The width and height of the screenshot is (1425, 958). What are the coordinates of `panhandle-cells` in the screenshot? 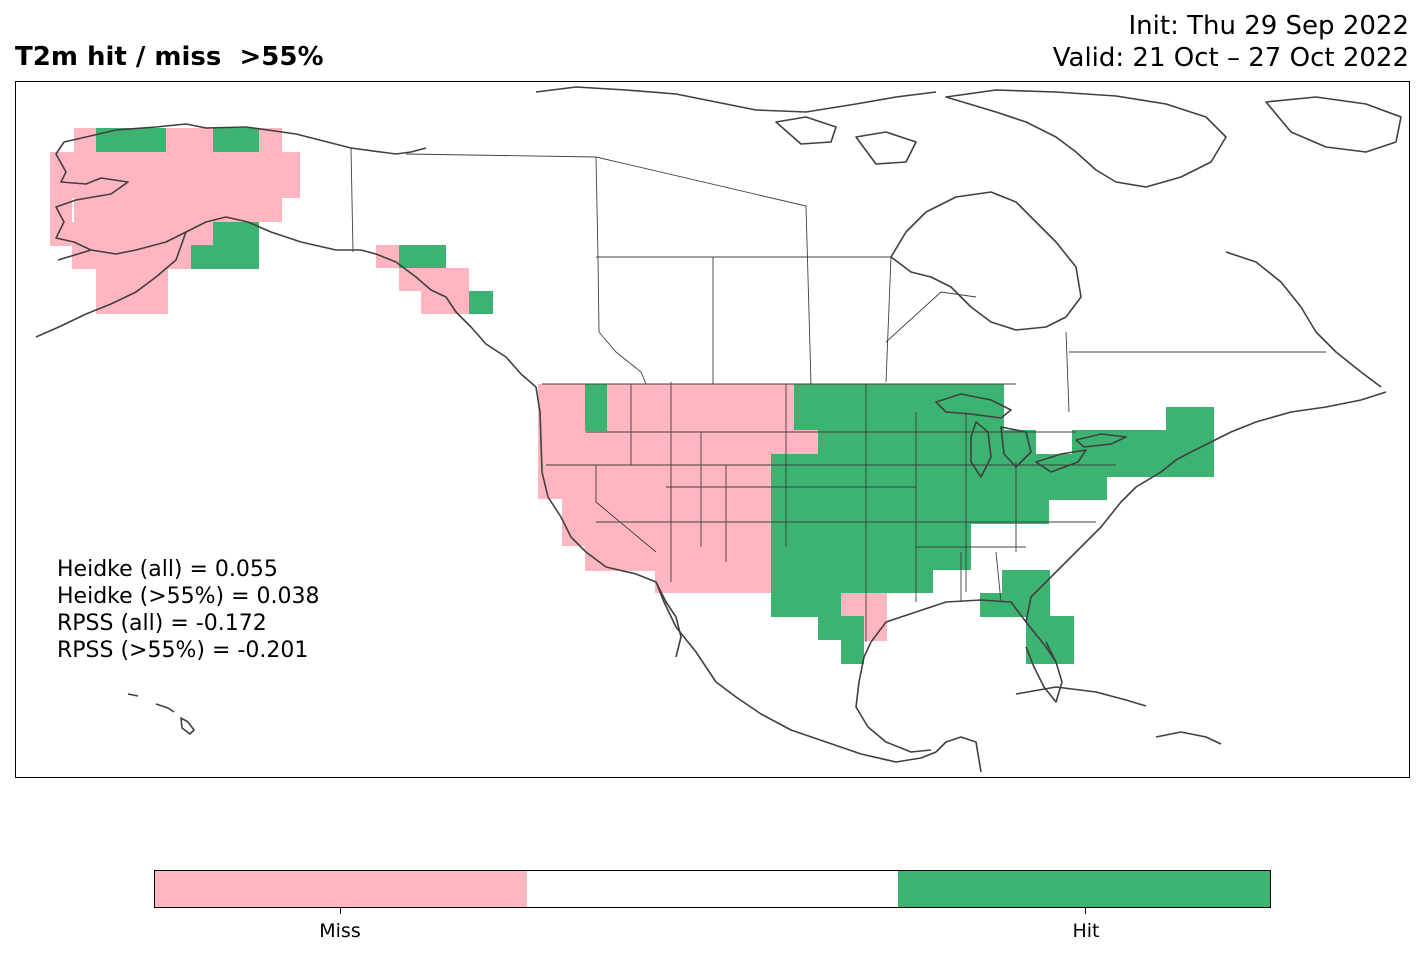 It's located at (434, 279).